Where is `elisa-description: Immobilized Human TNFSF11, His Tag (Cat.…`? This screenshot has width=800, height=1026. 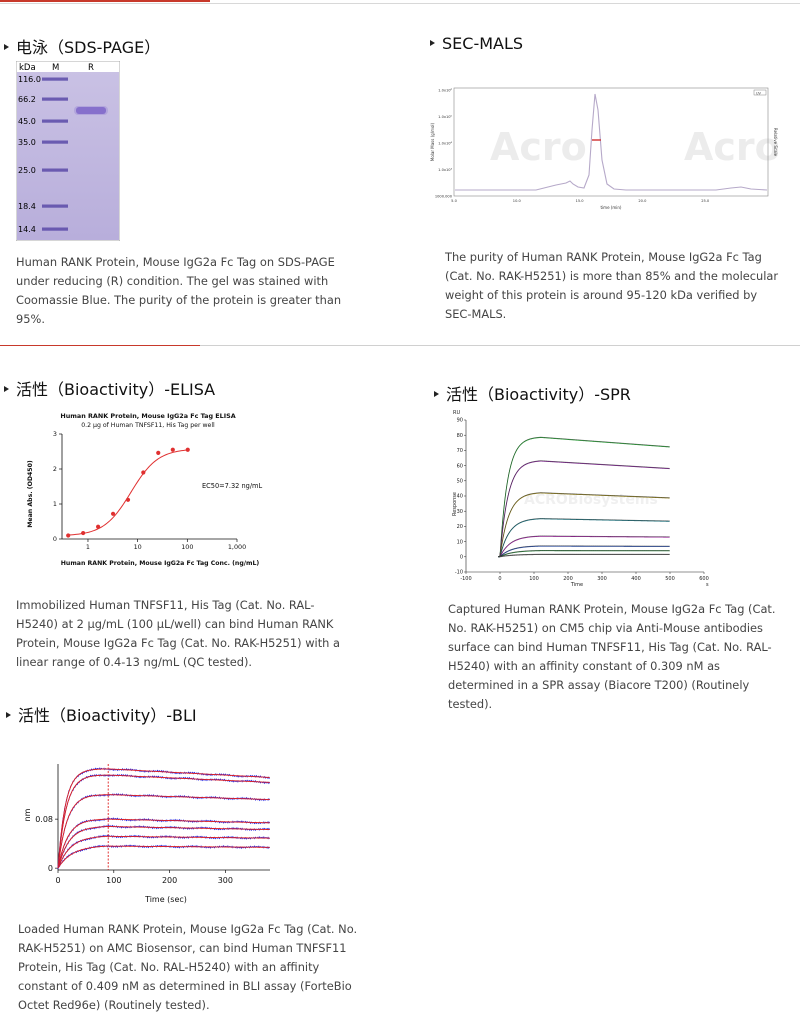
elisa-description: Immobilized Human TNFSF11, His Tag (Cat.… is located at coordinates (178, 633).